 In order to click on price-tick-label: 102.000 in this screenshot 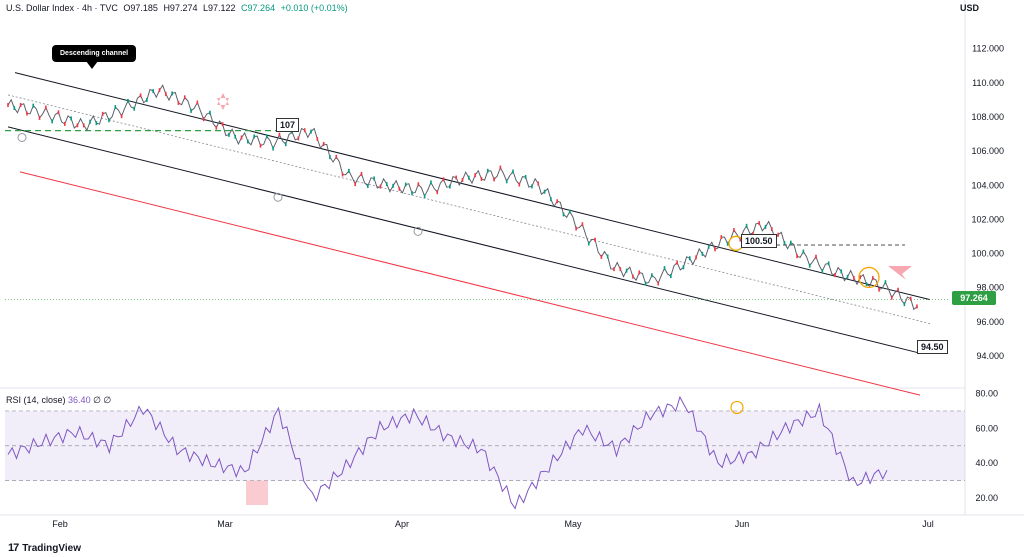, I will do `click(987, 219)`.